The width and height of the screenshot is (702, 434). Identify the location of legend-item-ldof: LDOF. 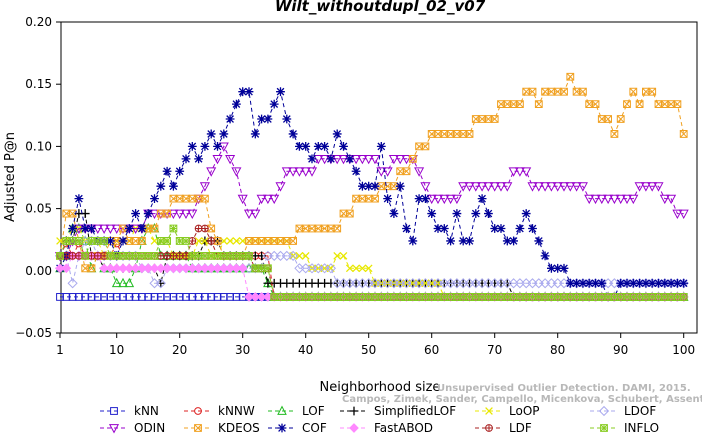
(623, 411).